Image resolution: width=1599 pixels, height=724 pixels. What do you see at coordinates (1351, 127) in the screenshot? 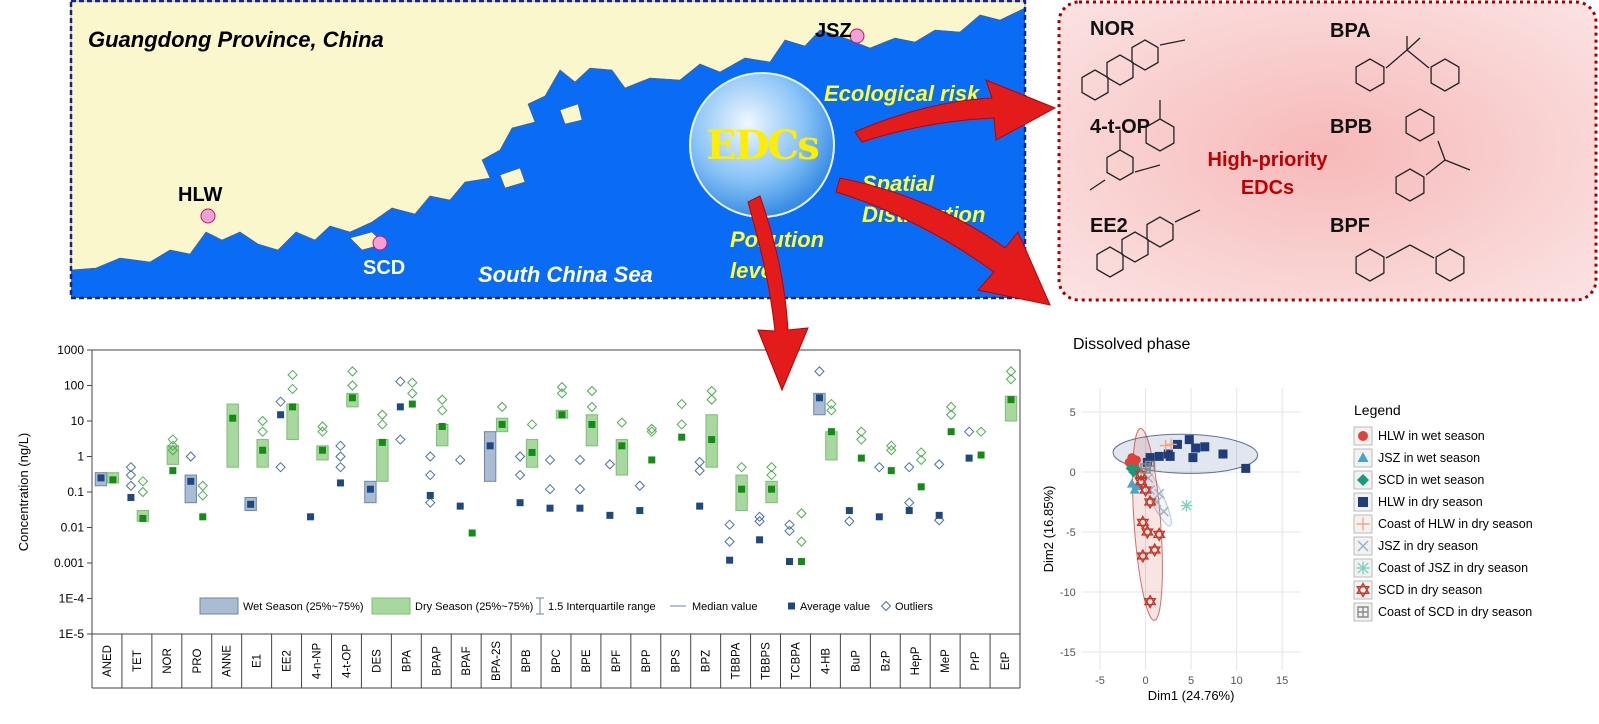
I see `compound-label: BPB` at bounding box center [1351, 127].